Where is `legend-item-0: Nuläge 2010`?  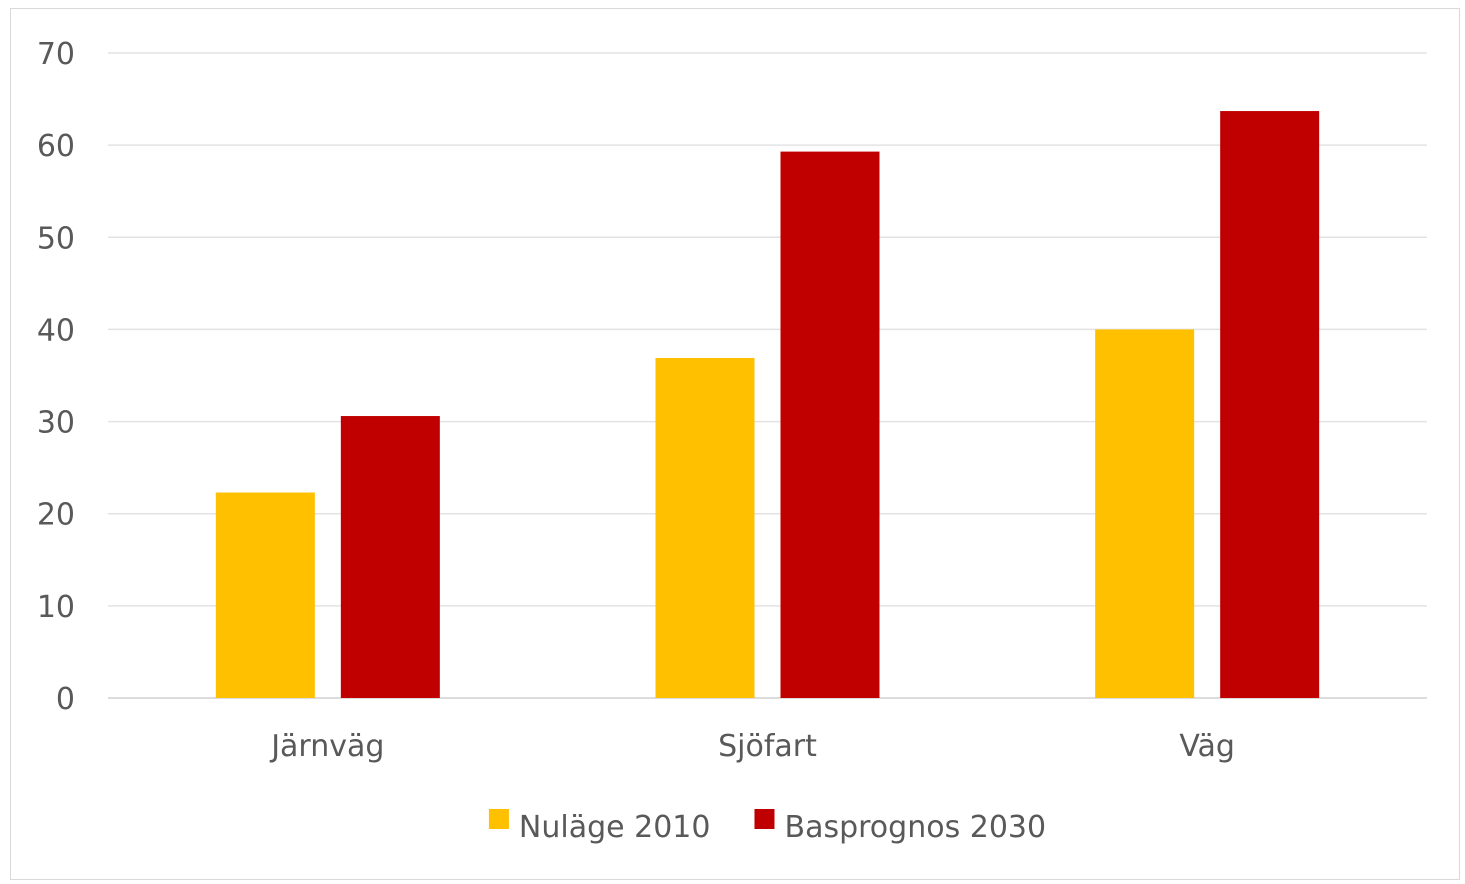 legend-item-0: Nuläge 2010 is located at coordinates (599, 827).